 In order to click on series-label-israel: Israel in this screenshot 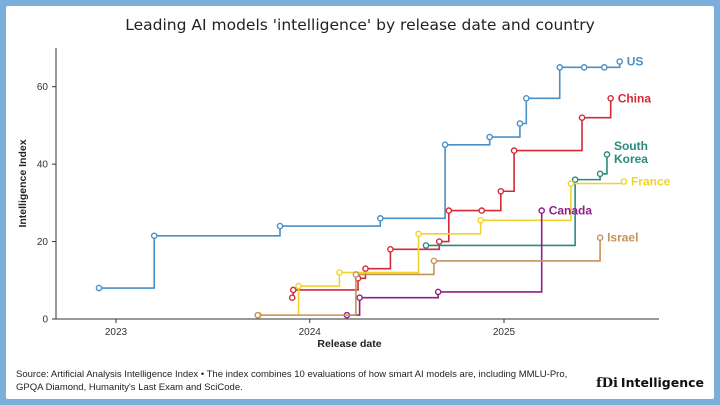, I will do `click(622, 238)`.